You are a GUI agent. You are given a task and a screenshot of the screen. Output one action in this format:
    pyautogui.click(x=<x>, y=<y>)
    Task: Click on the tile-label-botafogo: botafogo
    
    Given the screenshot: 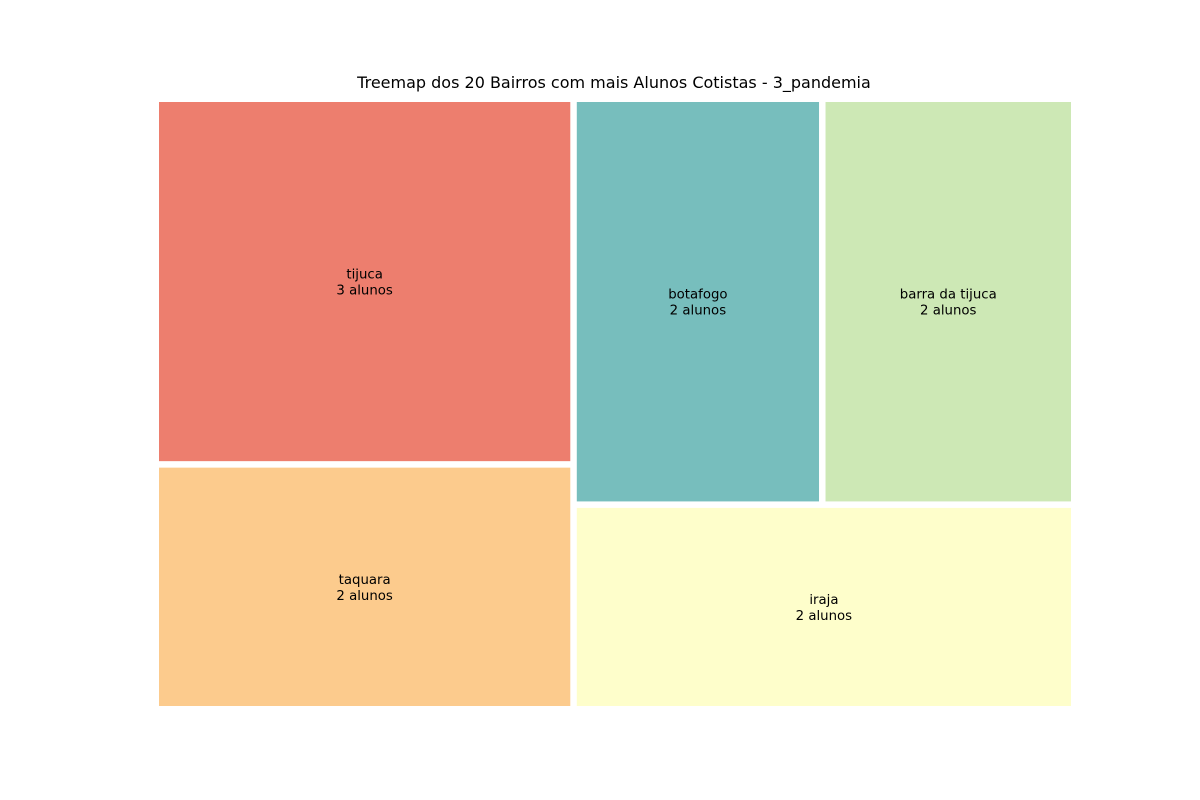 What is the action you would take?
    pyautogui.click(x=697, y=295)
    